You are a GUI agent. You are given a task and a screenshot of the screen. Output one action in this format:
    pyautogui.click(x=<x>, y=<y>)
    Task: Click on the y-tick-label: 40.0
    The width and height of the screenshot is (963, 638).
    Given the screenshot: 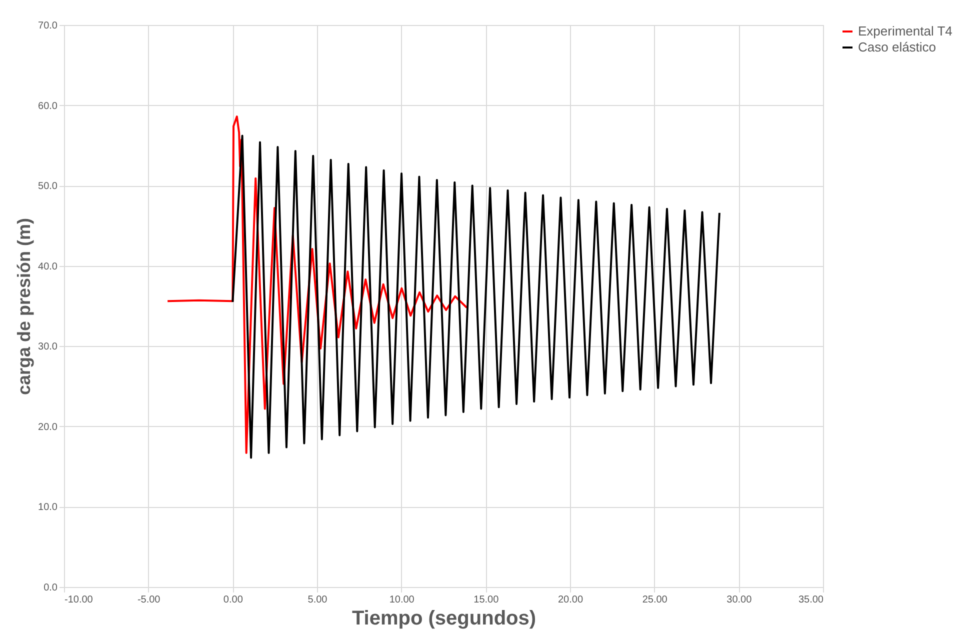 What is the action you would take?
    pyautogui.click(x=48, y=266)
    